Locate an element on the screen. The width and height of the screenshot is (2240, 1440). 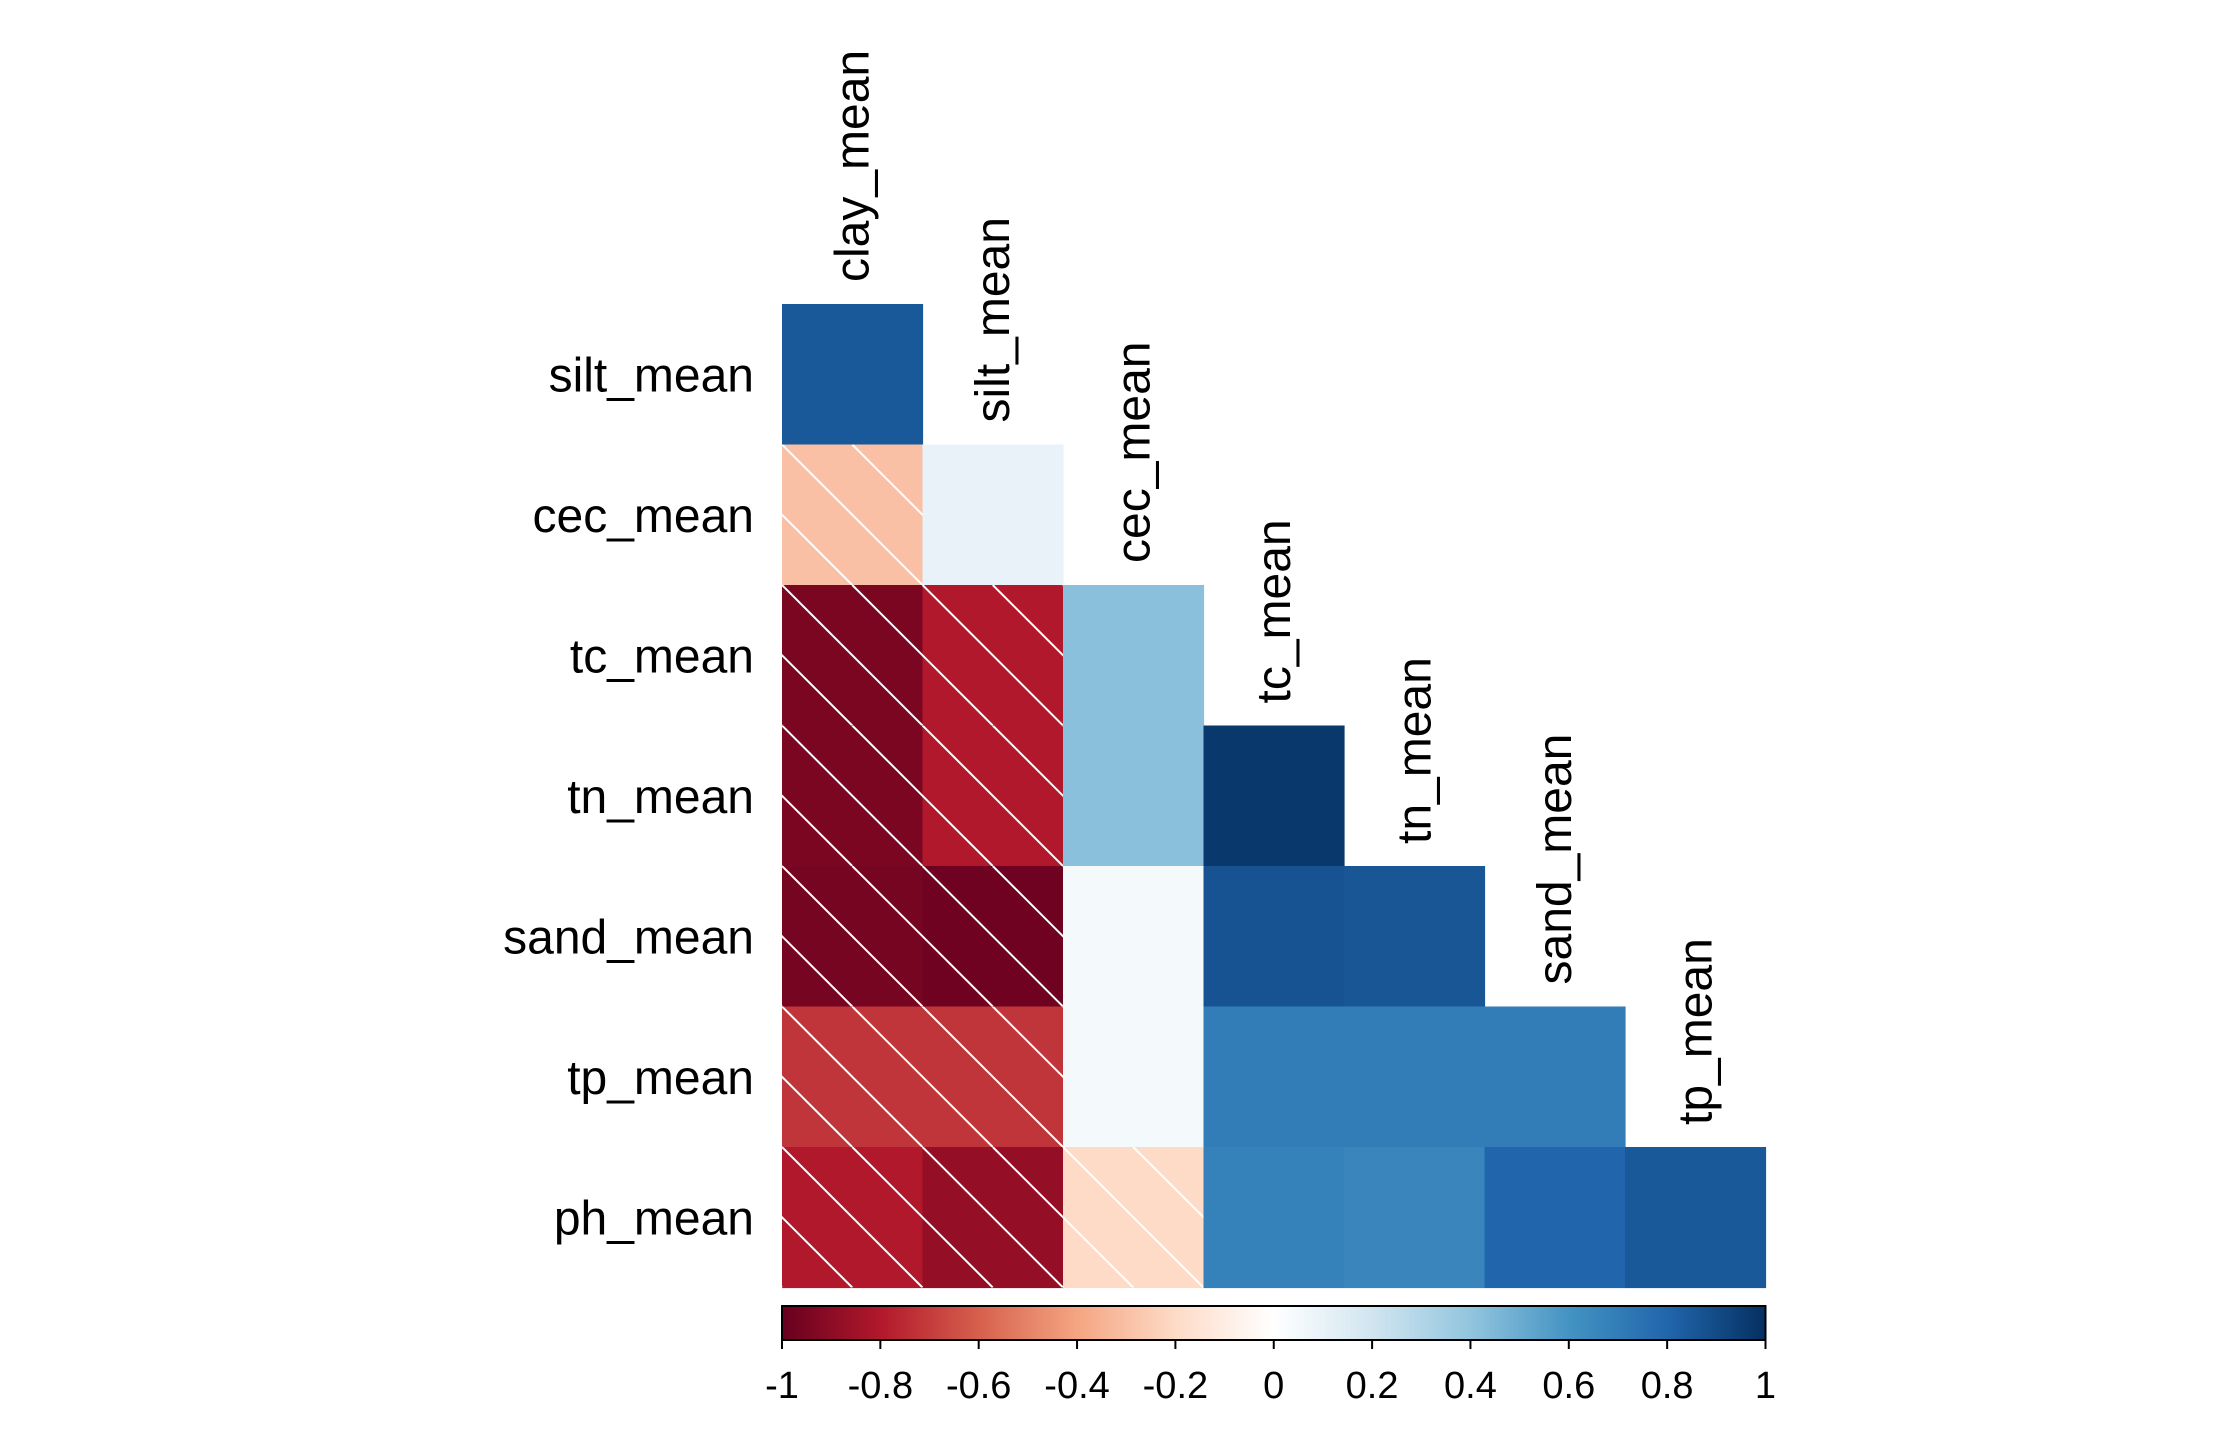
cell-tp_mean-cec_mean is located at coordinates (1134, 1077).